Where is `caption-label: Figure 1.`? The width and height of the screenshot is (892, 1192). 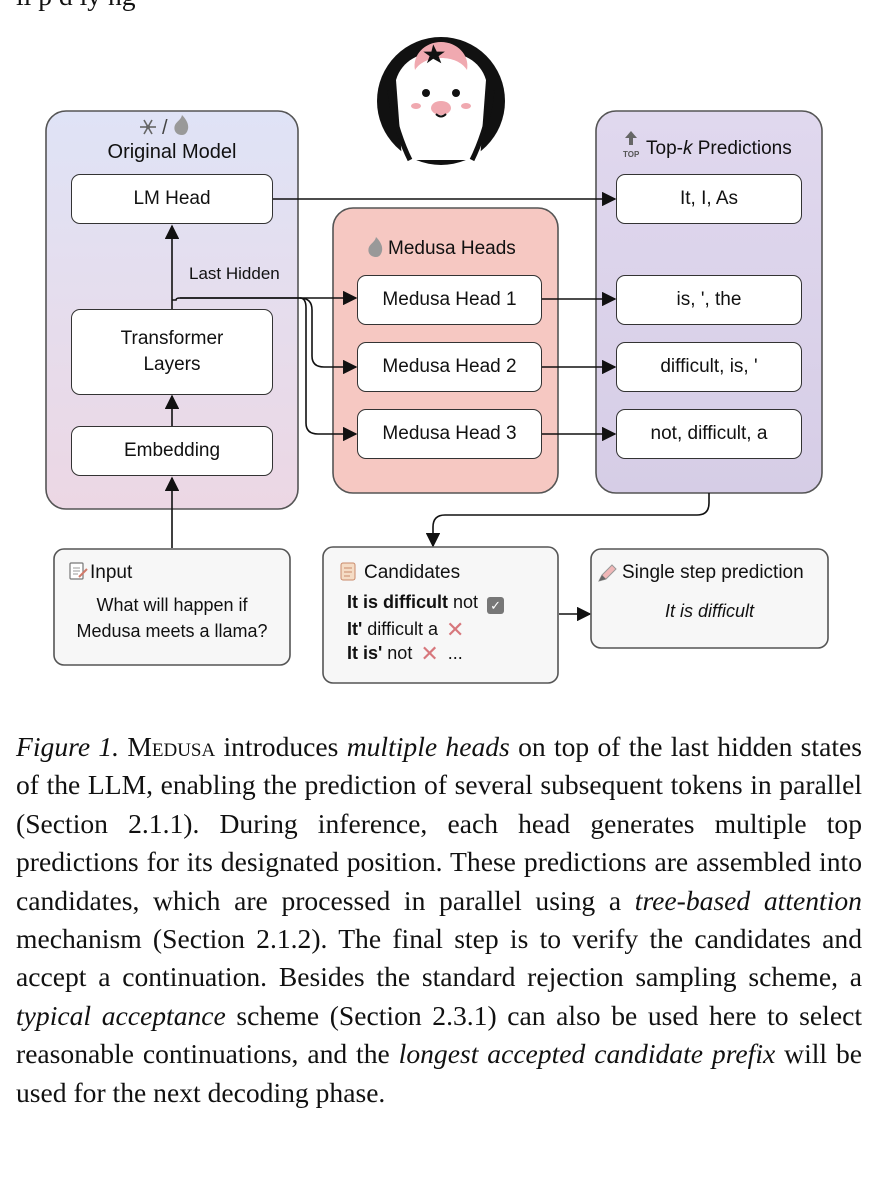
caption-label: Figure 1. is located at coordinates (68, 746).